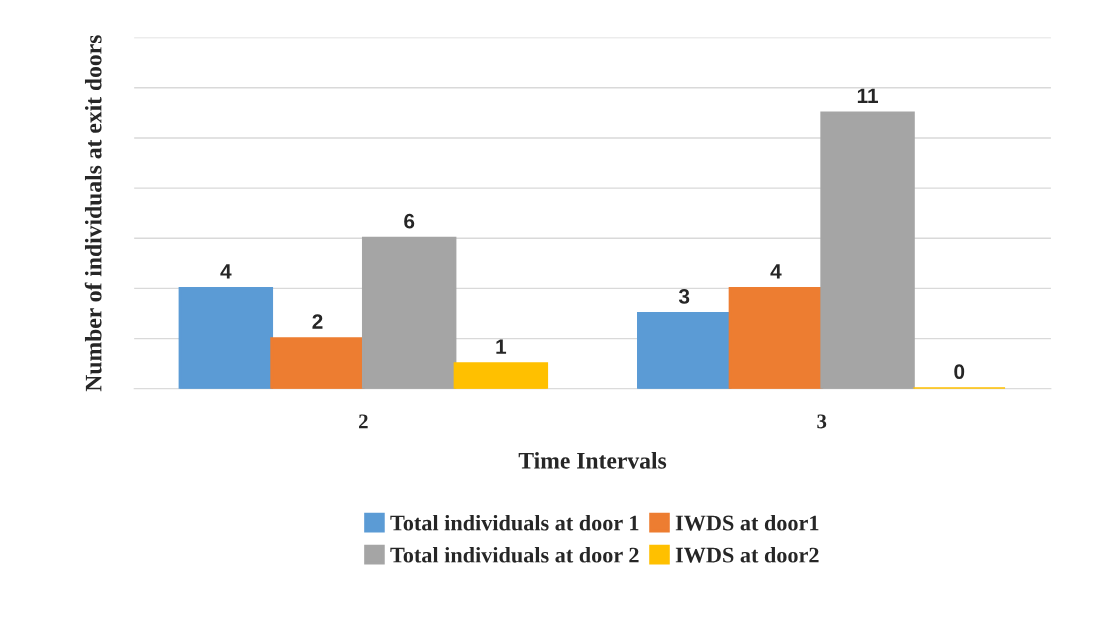 The image size is (1118, 627). Describe the element at coordinates (592, 460) in the screenshot. I see `x-axis-title: Time Intervals` at that location.